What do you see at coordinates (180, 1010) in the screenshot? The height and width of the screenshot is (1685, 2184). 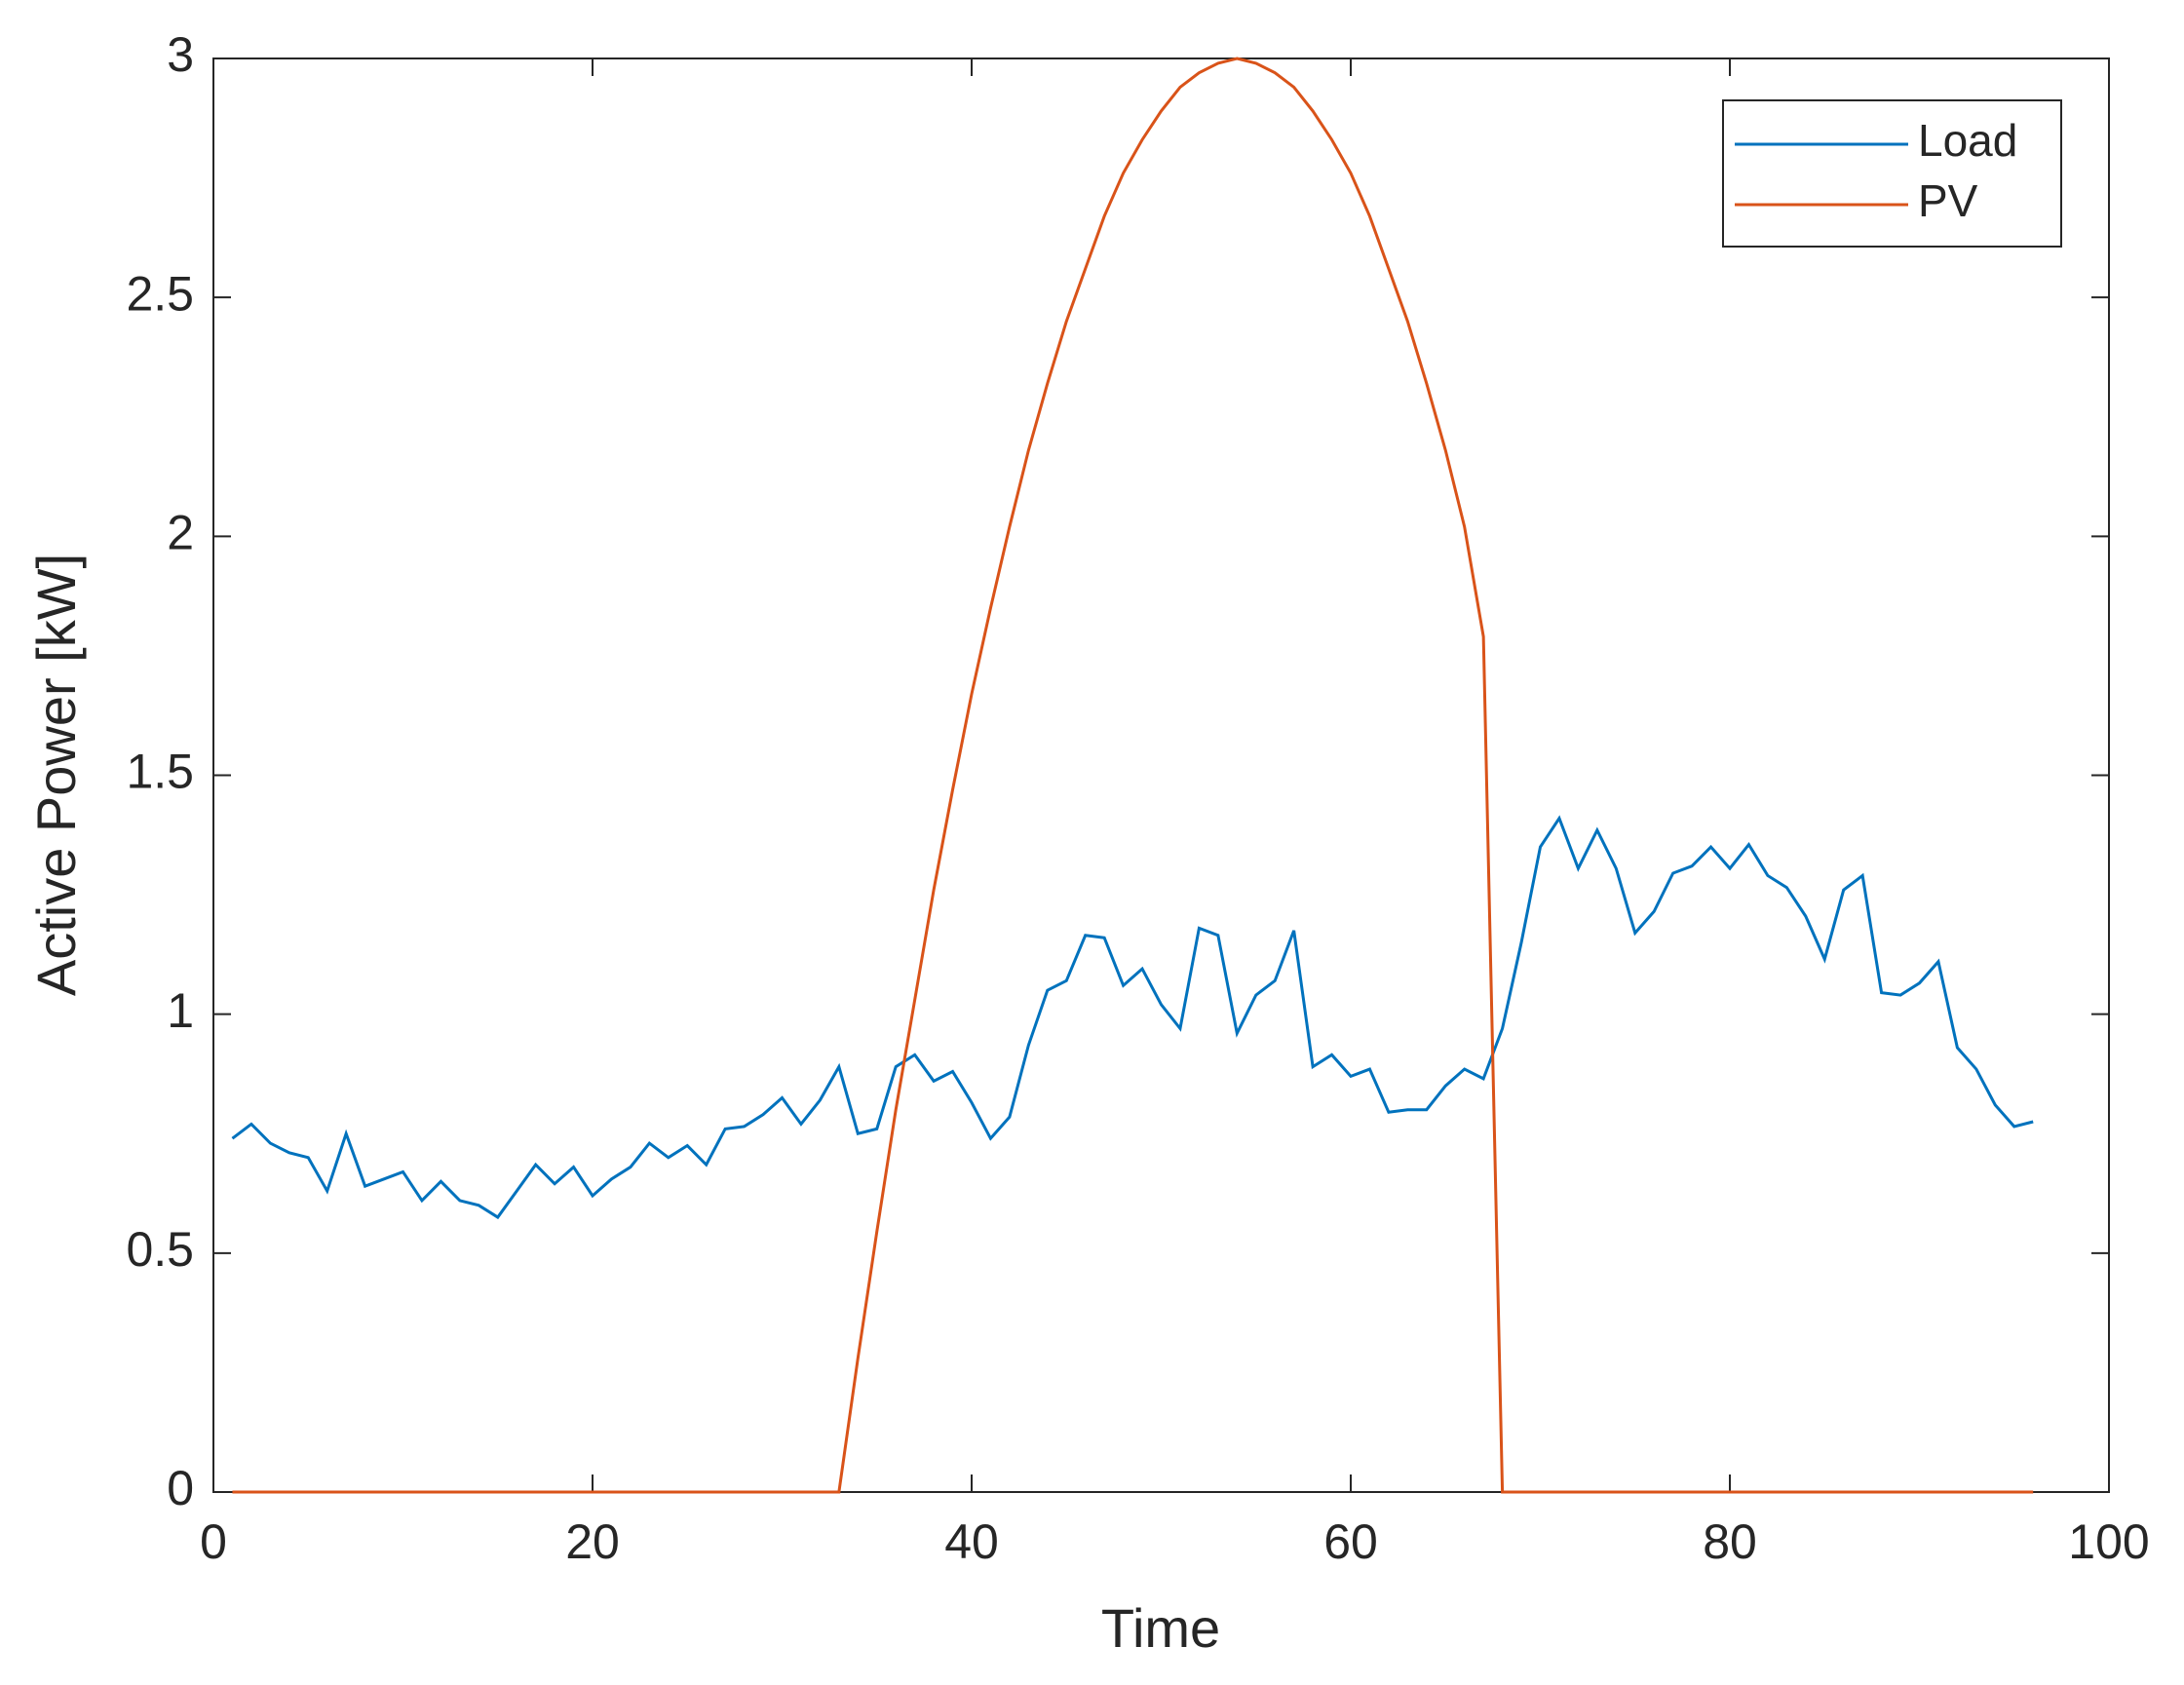 I see `y-tick-label: 1` at bounding box center [180, 1010].